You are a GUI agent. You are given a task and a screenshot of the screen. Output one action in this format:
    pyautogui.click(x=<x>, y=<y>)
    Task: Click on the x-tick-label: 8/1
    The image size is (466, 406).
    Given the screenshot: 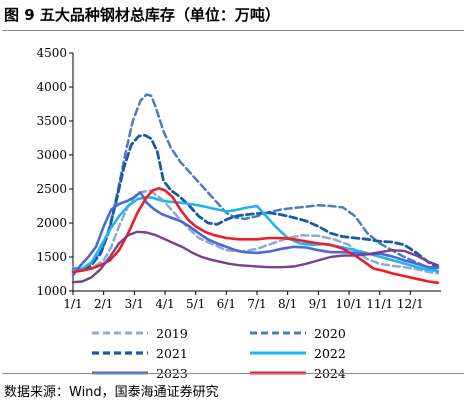 What is the action you would take?
    pyautogui.click(x=287, y=304)
    